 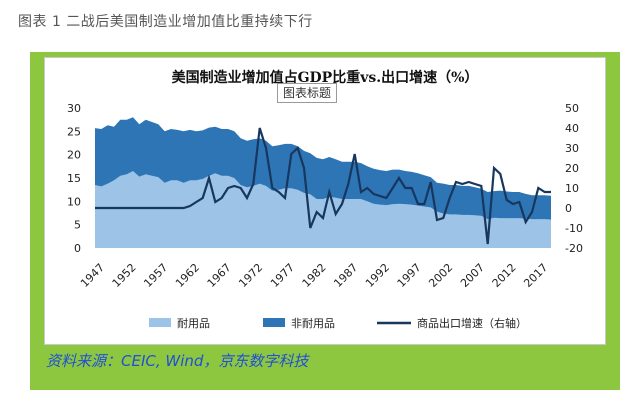 I want to click on x-tick-label: 1982, so click(x=314, y=275).